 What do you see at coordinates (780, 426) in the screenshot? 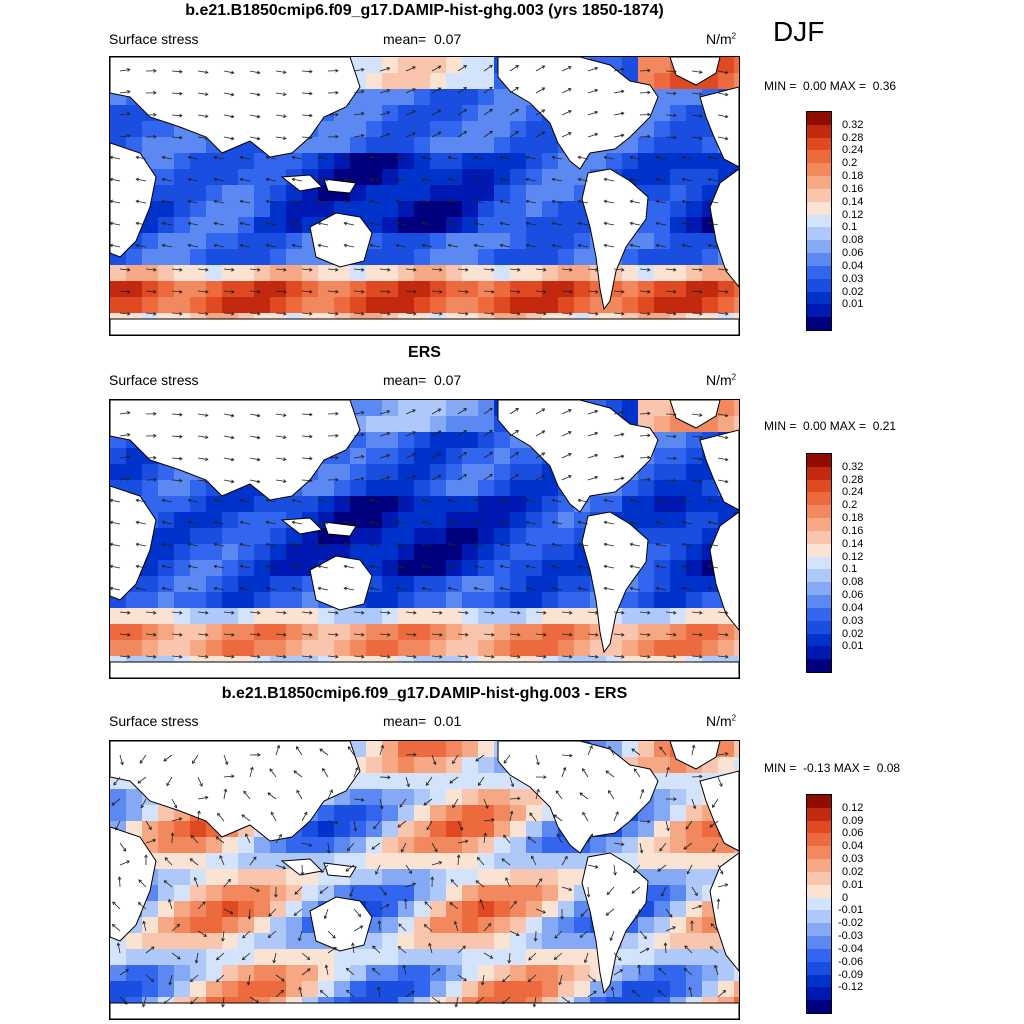
I see `min-label: MIN =` at bounding box center [780, 426].